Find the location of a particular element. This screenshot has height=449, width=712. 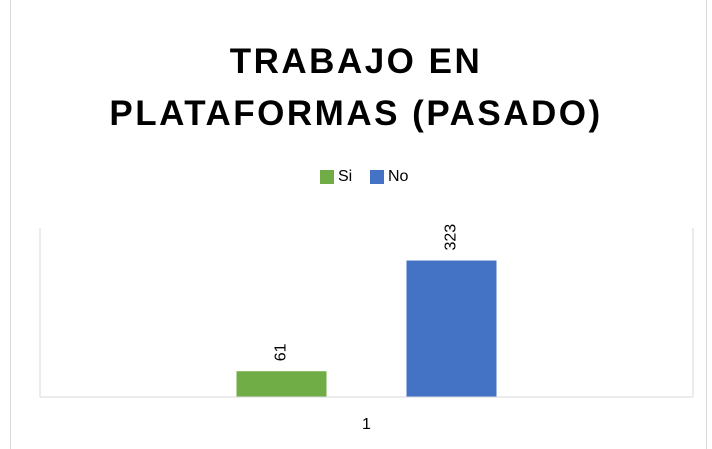

legend-label: No is located at coordinates (398, 176).